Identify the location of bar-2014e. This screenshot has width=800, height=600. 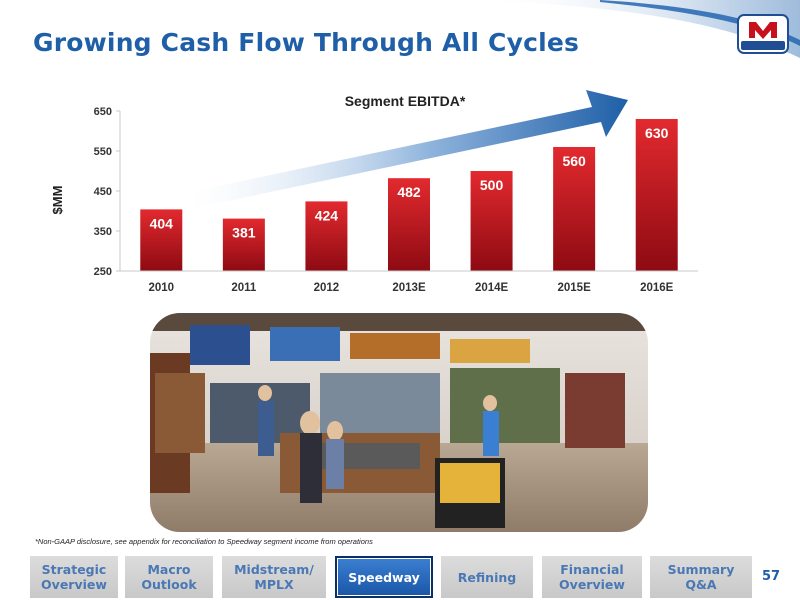
(491, 221).